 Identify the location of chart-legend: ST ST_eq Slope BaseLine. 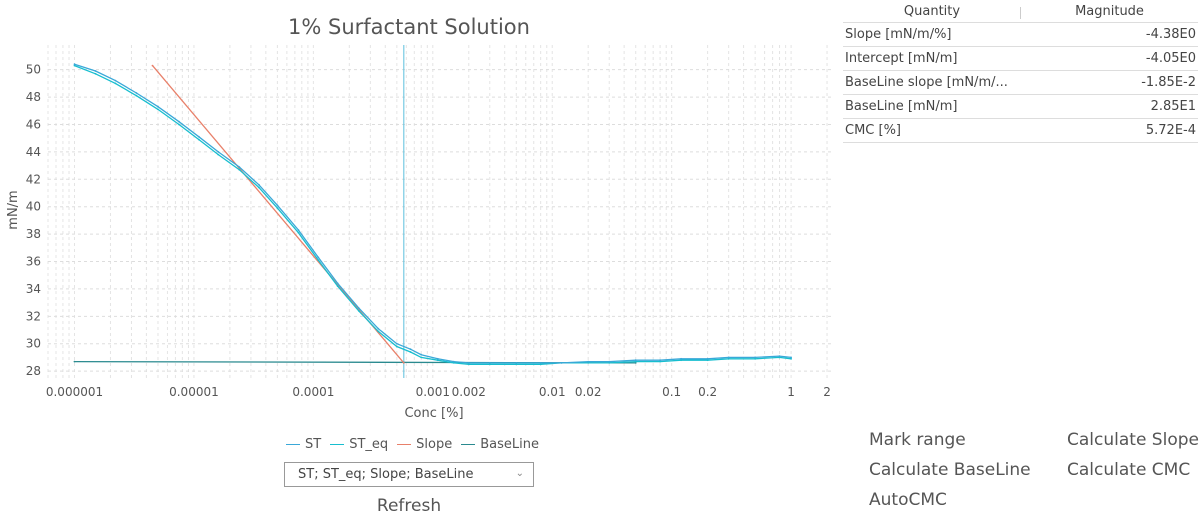
(417, 444).